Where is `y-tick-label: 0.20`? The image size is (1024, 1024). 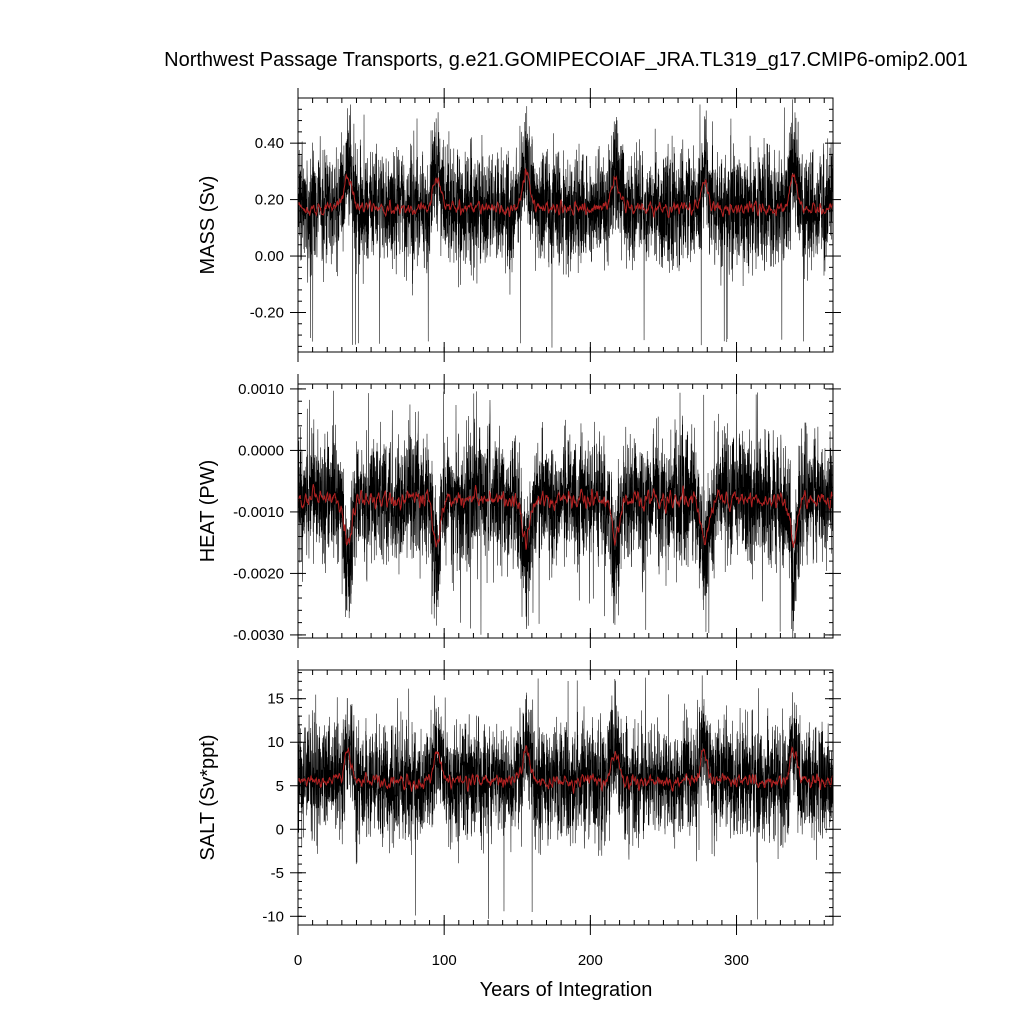
y-tick-label: 0.20 is located at coordinates (269, 200).